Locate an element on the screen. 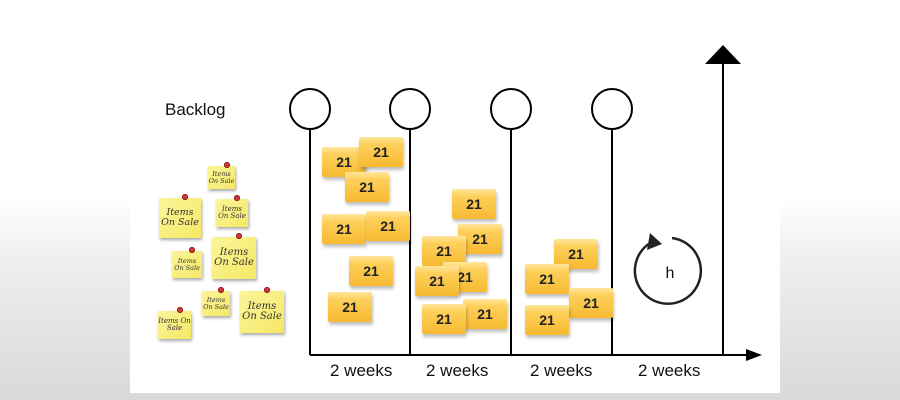 The image size is (900, 400). cycle-label: h is located at coordinates (670, 273).